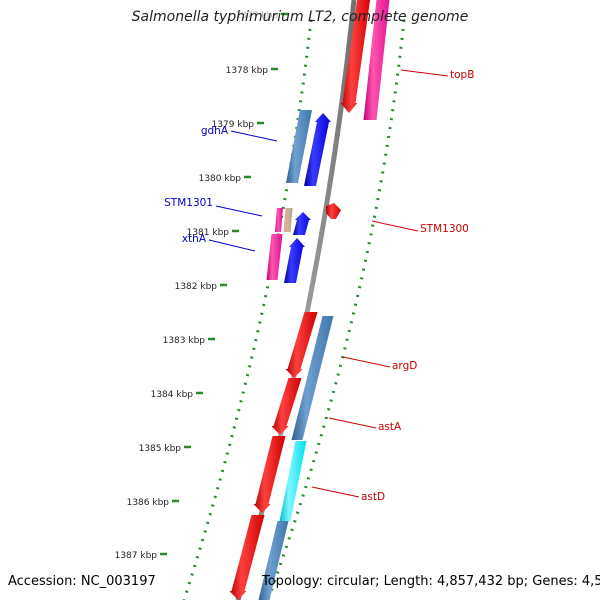 The width and height of the screenshot is (600, 604). What do you see at coordinates (377, 60) in the screenshot?
I see `gene-block-pink-top` at bounding box center [377, 60].